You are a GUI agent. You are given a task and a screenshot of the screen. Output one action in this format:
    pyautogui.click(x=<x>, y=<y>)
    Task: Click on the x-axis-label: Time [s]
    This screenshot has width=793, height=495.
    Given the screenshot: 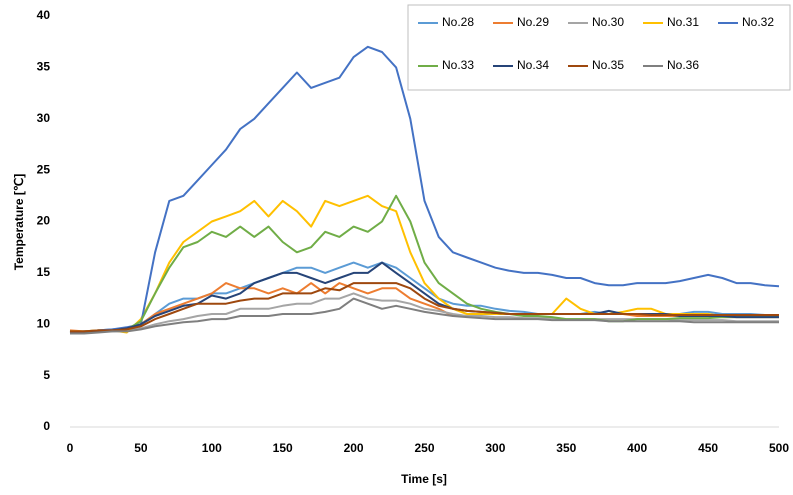 What is the action you would take?
    pyautogui.click(x=424, y=479)
    